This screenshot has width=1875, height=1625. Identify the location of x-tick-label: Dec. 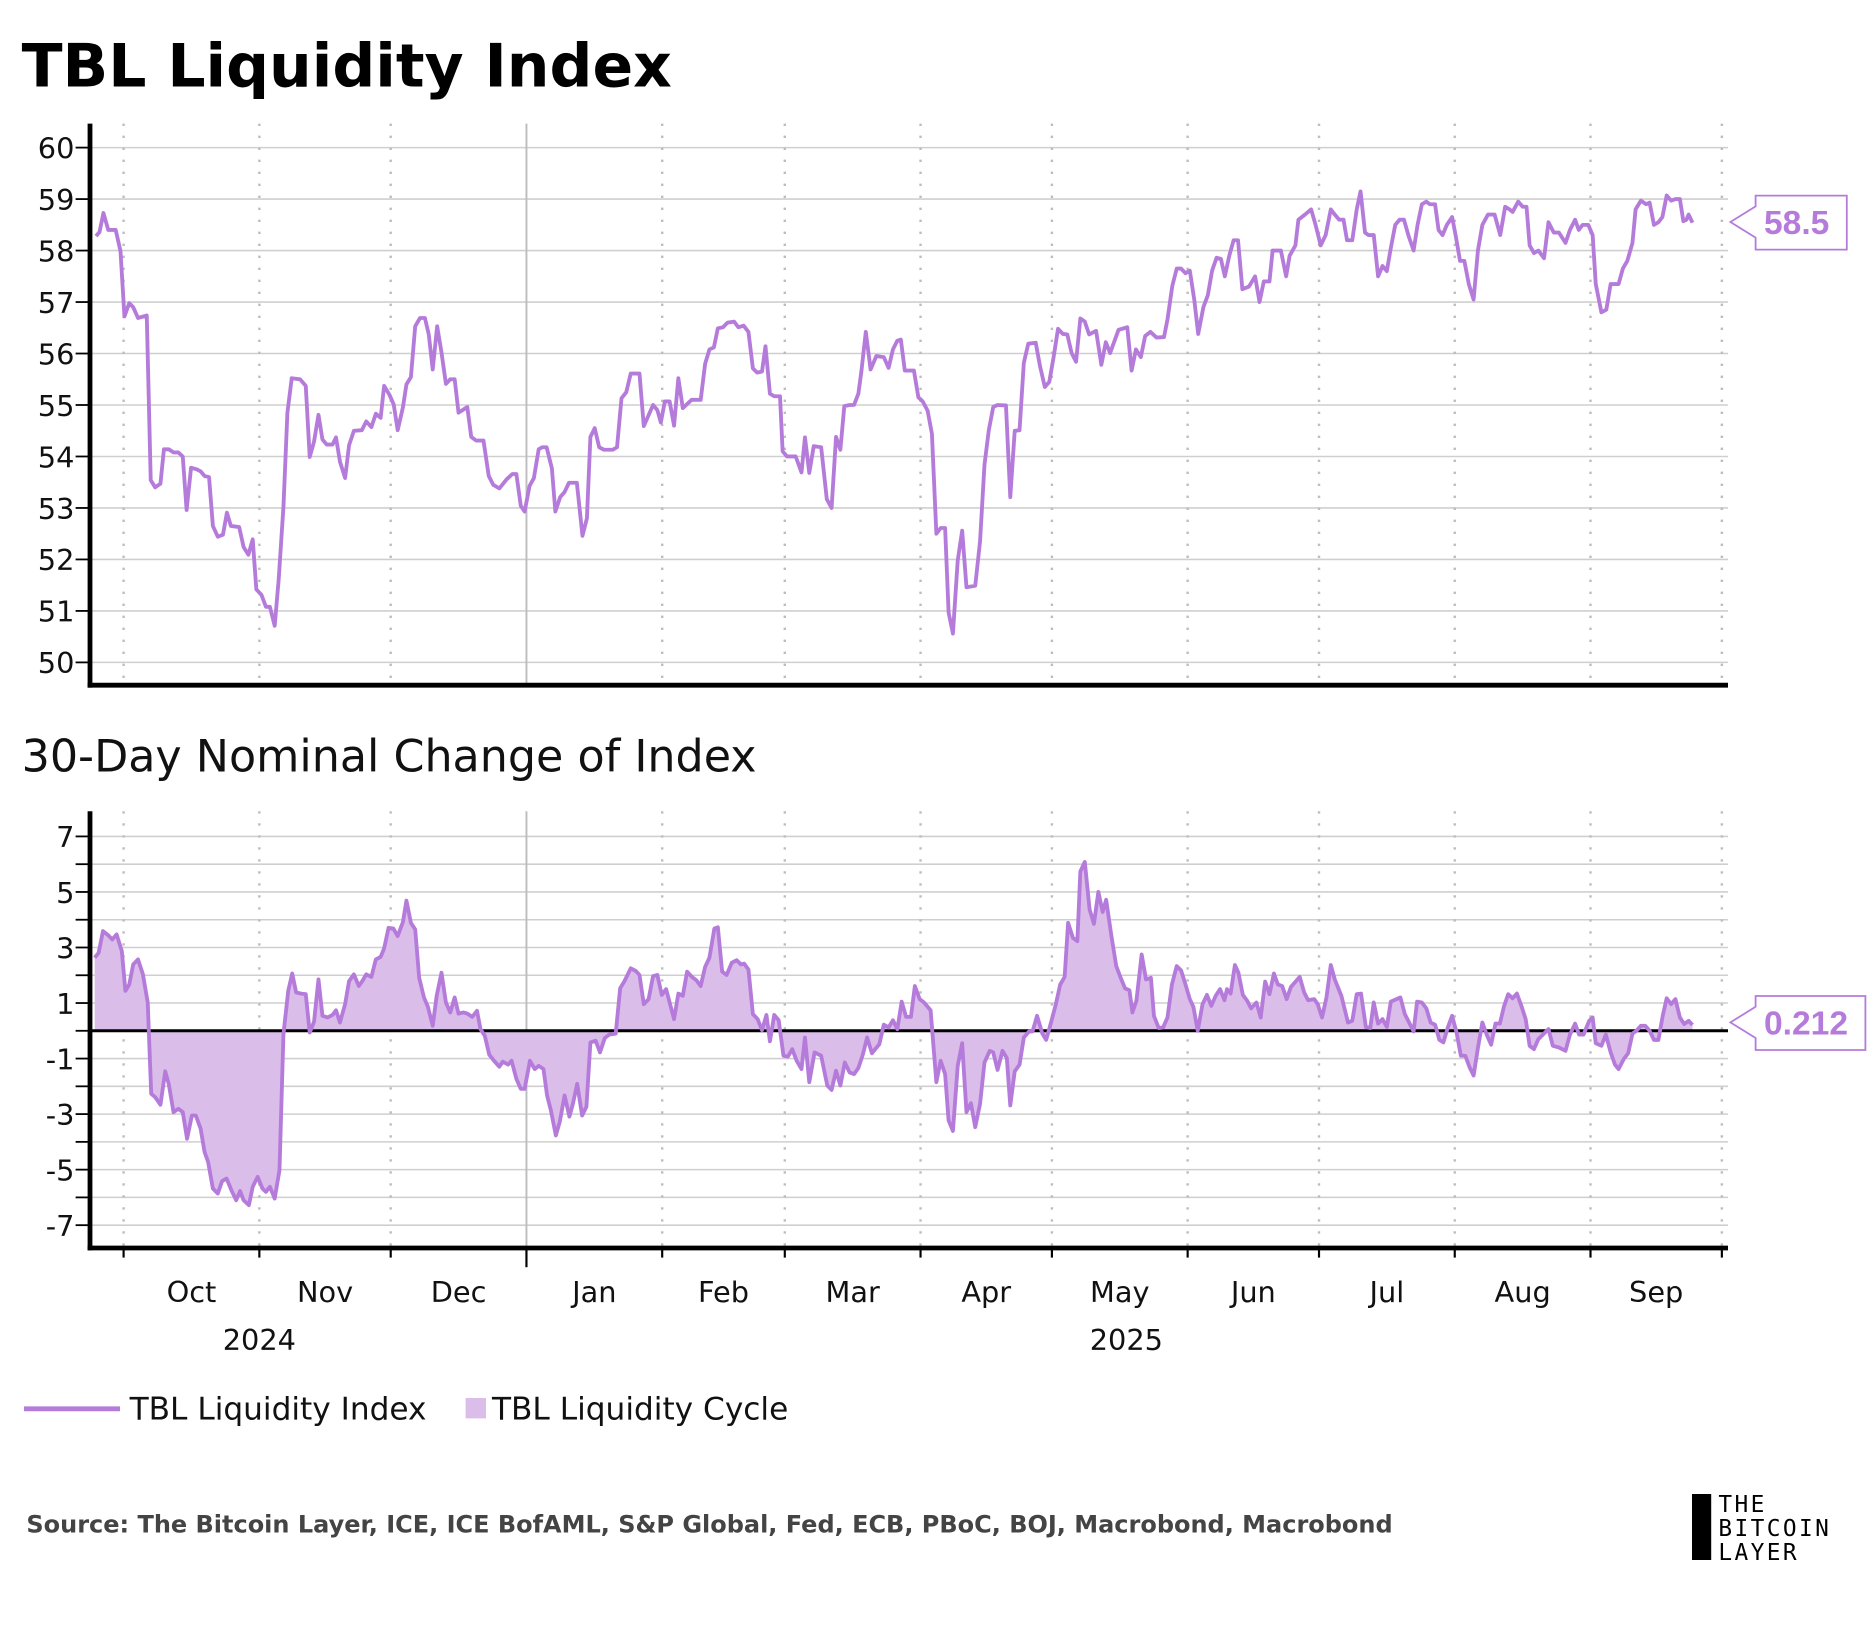
(459, 1292).